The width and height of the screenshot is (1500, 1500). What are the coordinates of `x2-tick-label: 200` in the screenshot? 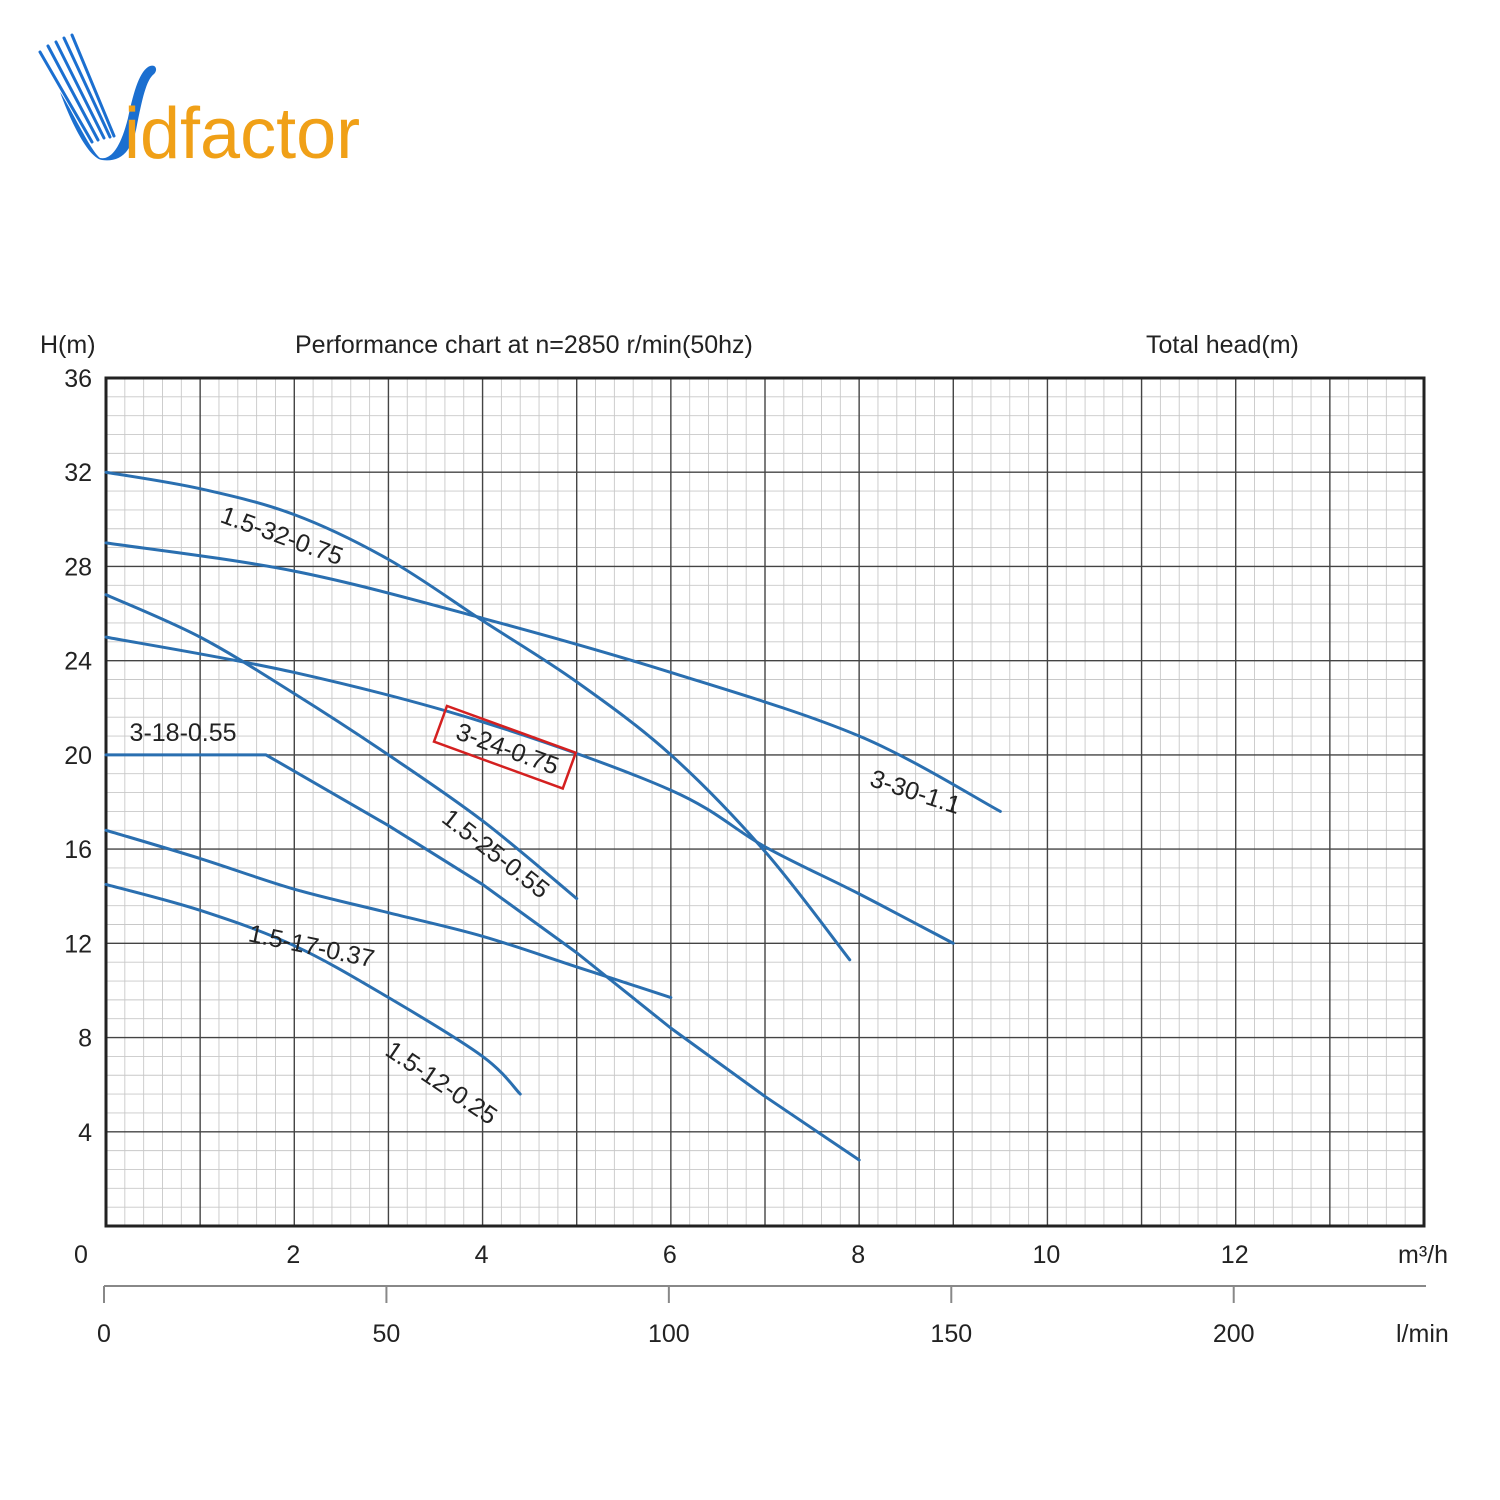 It's located at (1234, 1334).